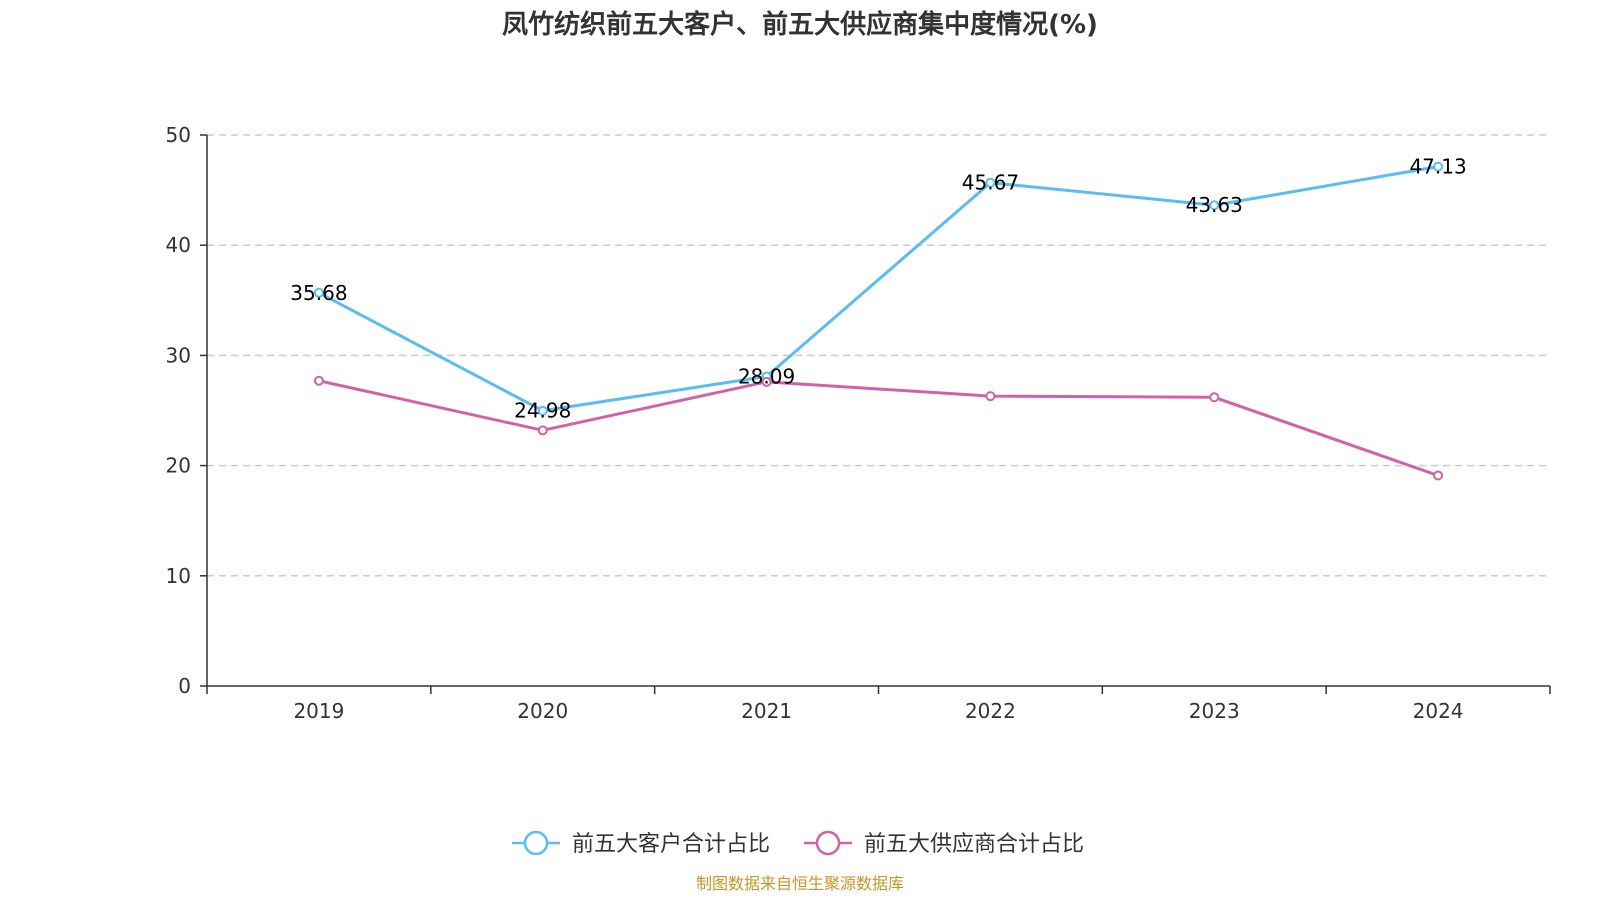 This screenshot has width=1600, height=900. Describe the element at coordinates (799, 883) in the screenshot. I see `source-note: 制图数据来自恒生聚源数据库` at that location.